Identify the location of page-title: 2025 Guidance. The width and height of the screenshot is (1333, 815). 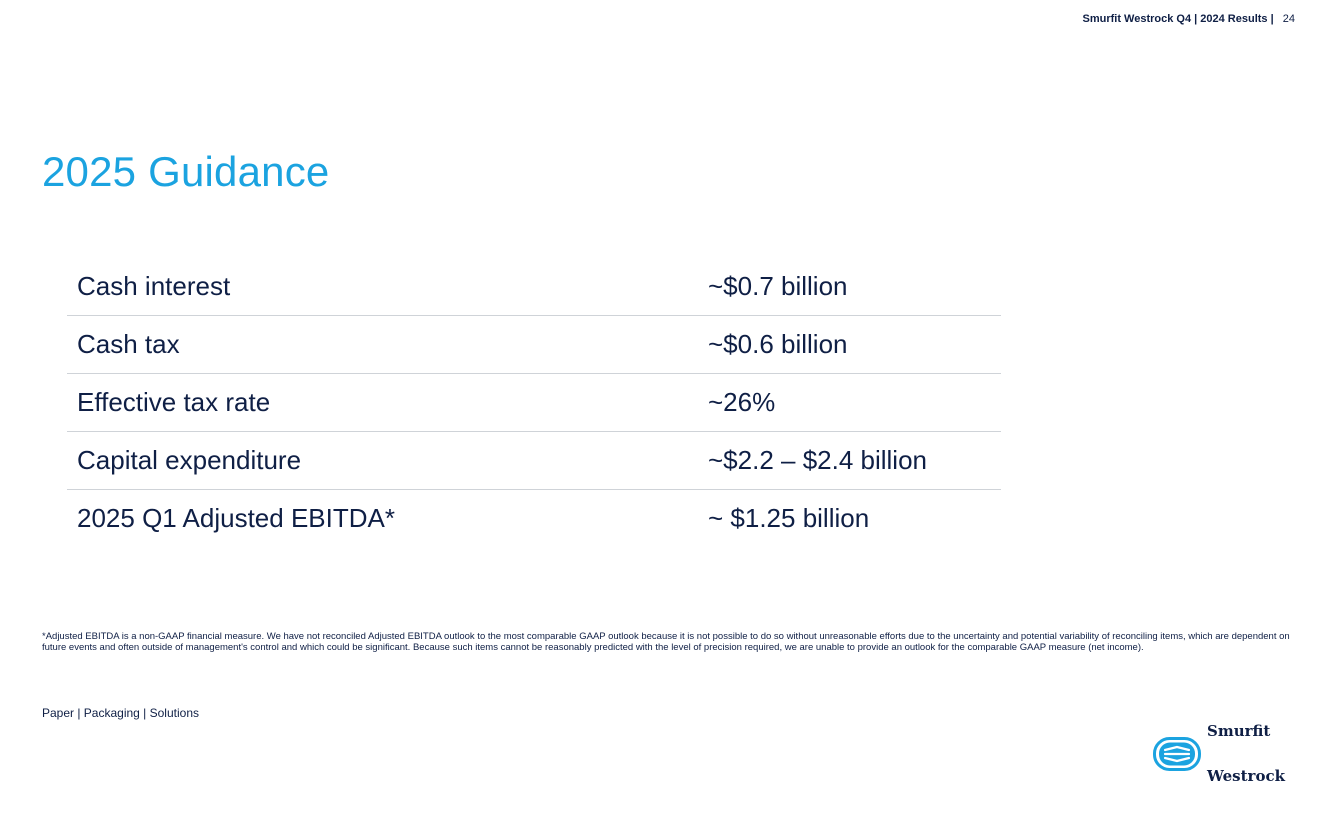
(186, 171).